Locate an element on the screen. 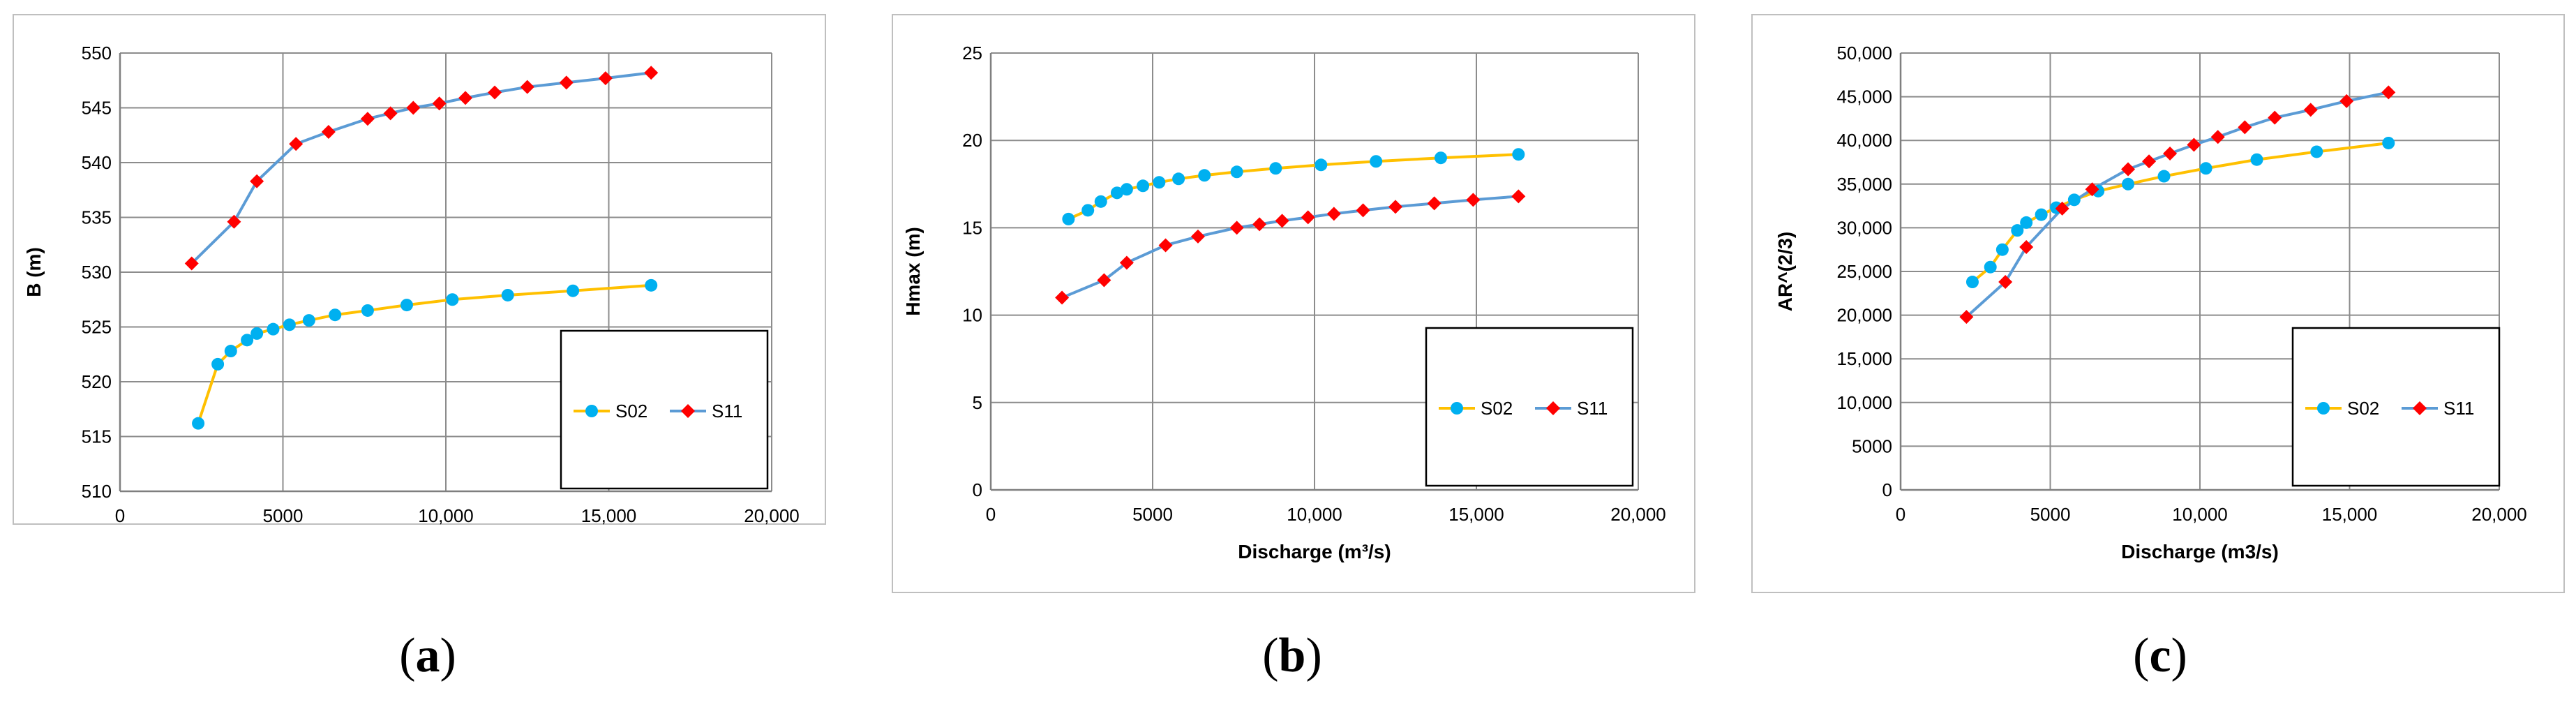  y-tick-label: 5000 is located at coordinates (1872, 445).